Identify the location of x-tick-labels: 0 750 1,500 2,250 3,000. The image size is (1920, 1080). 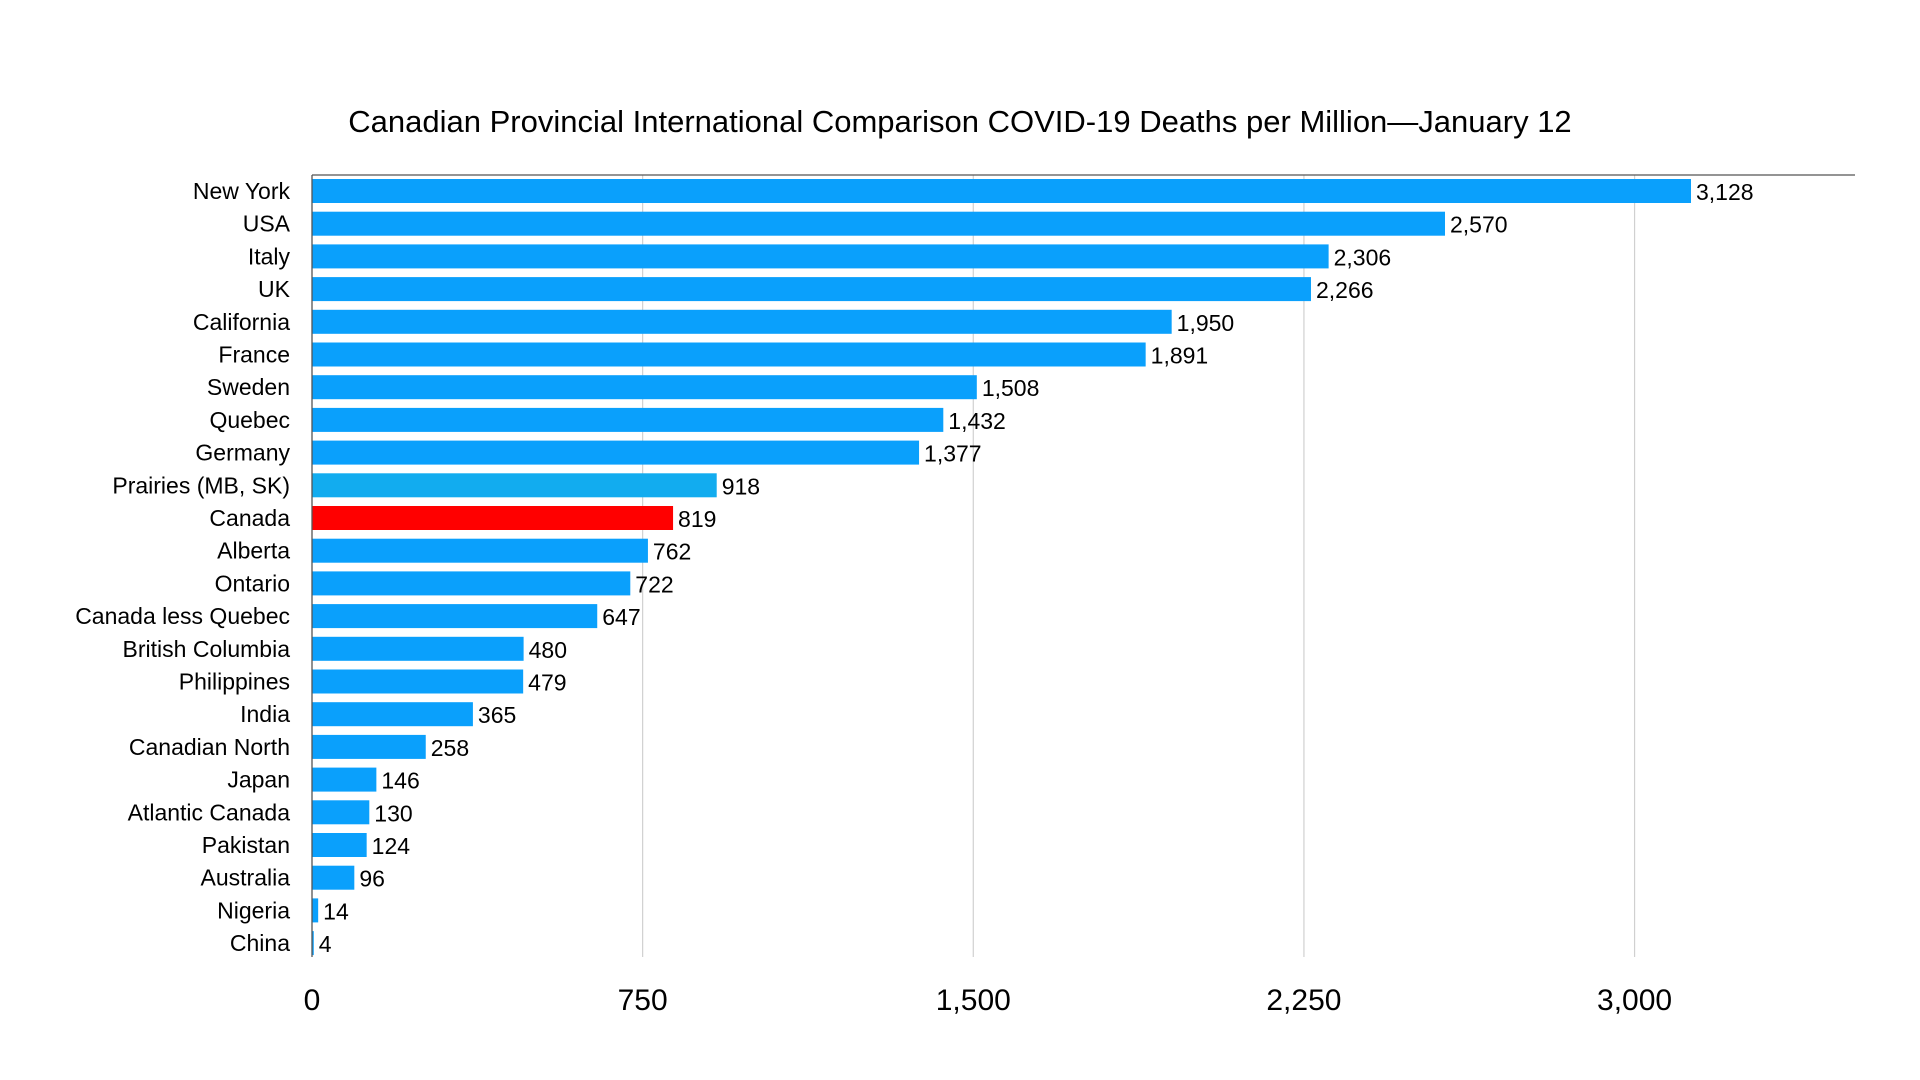
(988, 1000).